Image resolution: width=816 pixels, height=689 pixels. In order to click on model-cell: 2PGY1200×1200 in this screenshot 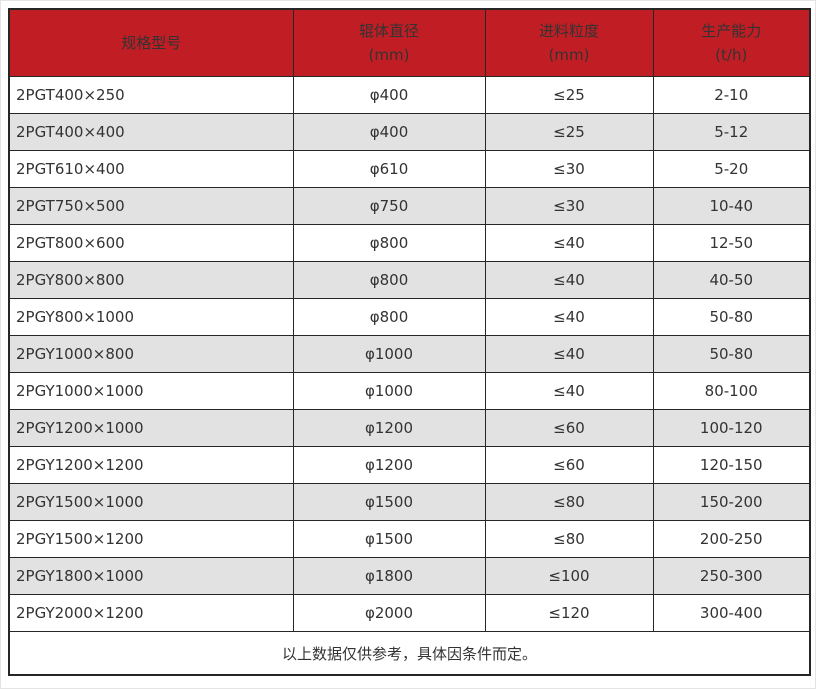, I will do `click(151, 465)`.